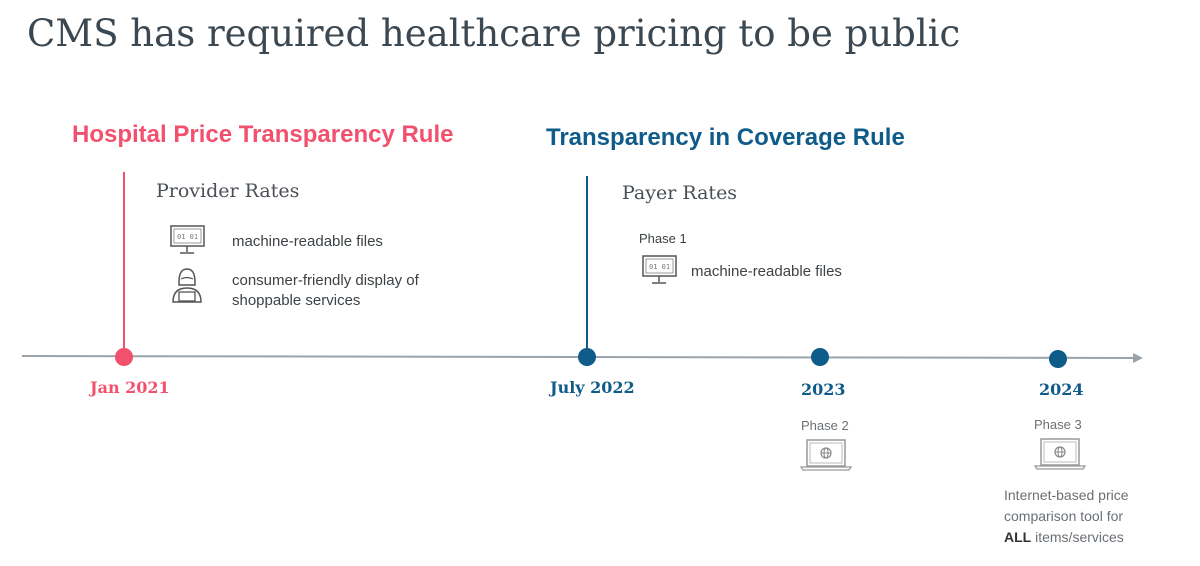 This screenshot has height=566, width=1200. Describe the element at coordinates (187, 285) in the screenshot. I see `person-laptop-icon` at that location.